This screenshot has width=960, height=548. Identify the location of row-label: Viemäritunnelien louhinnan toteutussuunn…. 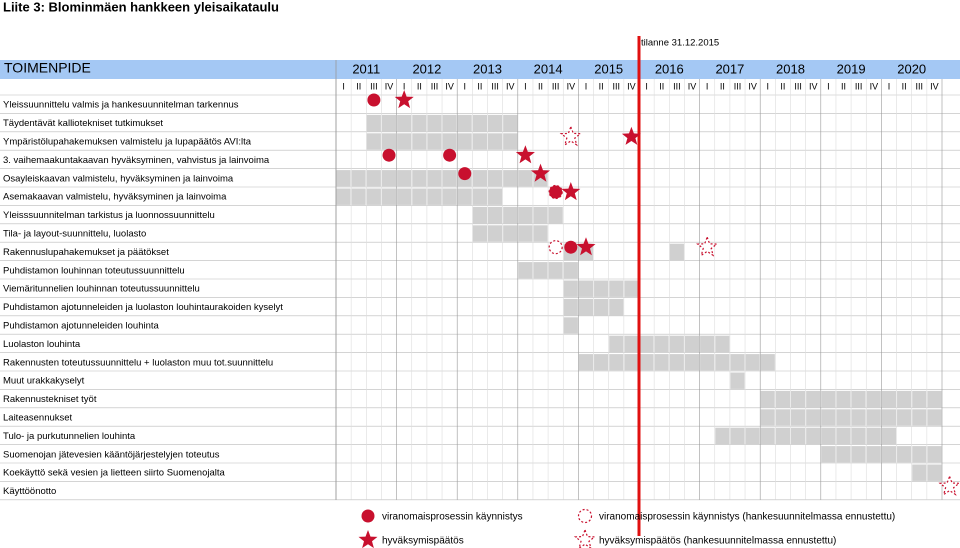
(101, 289).